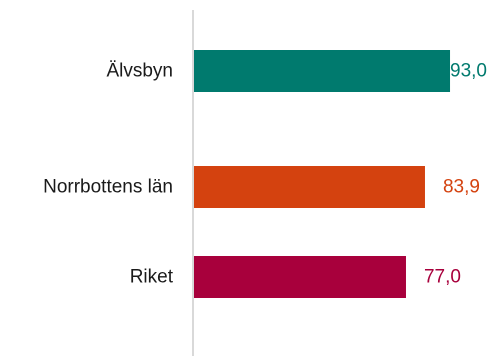 Image resolution: width=502 pixels, height=356 pixels. What do you see at coordinates (152, 277) in the screenshot?
I see `category-label-2: Riket` at bounding box center [152, 277].